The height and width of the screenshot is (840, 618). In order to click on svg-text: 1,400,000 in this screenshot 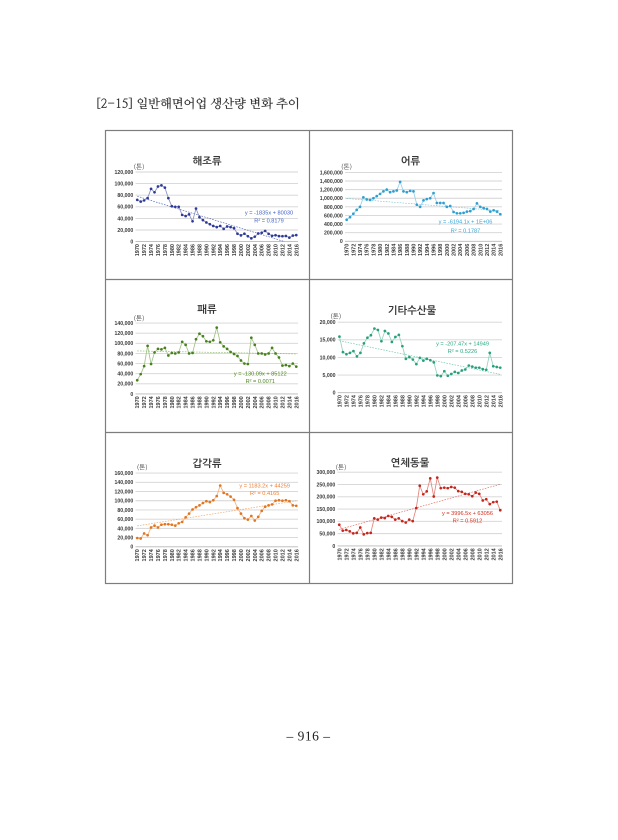, I will do `click(331, 182)`.